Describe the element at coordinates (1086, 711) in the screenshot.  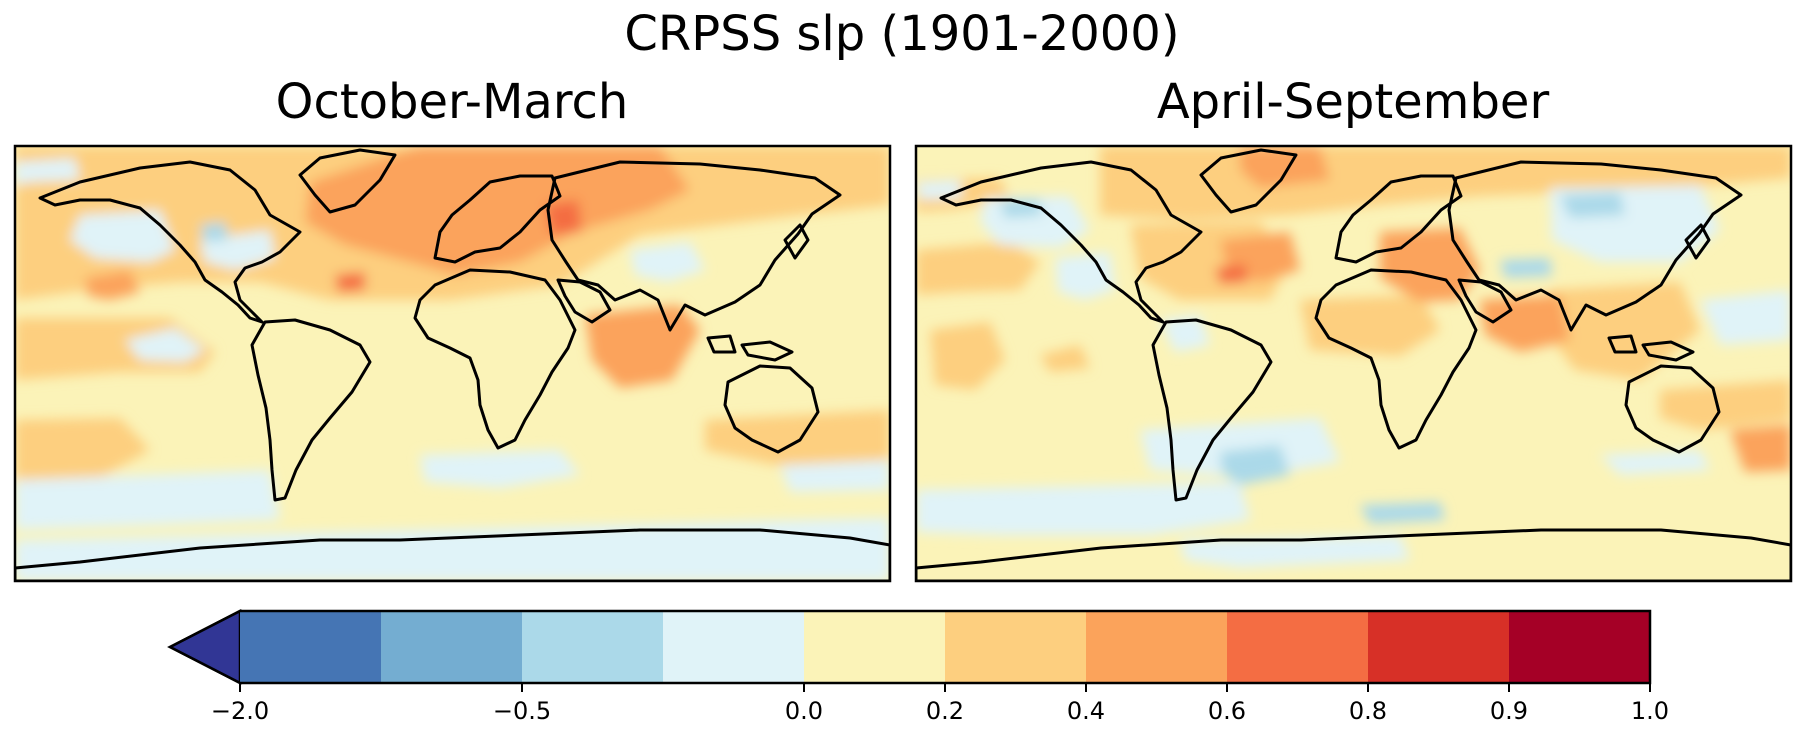
I see `colorbar-tick-label: 0.4` at that location.